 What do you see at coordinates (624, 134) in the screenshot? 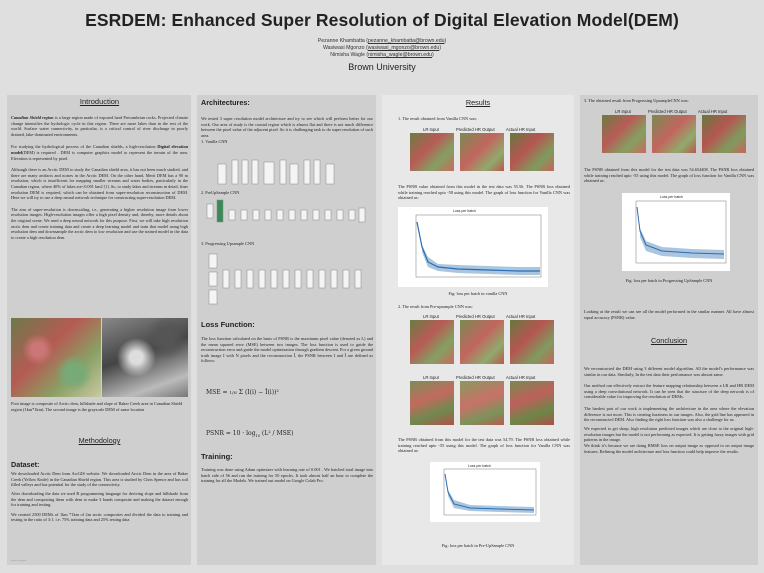
I see `prog-lr-image` at bounding box center [624, 134].